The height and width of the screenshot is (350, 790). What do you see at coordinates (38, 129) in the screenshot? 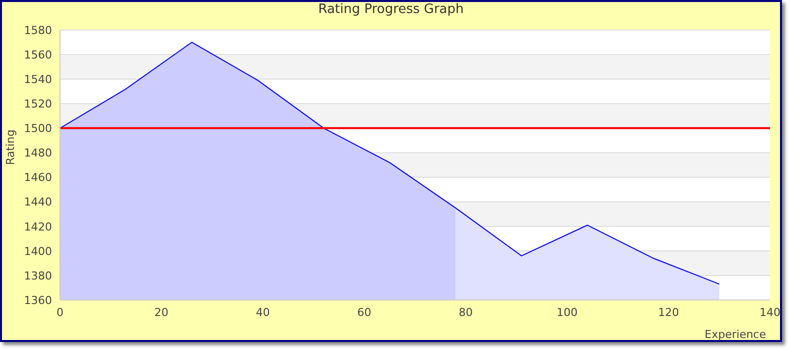
I see `y-tick-label: 1500` at bounding box center [38, 129].